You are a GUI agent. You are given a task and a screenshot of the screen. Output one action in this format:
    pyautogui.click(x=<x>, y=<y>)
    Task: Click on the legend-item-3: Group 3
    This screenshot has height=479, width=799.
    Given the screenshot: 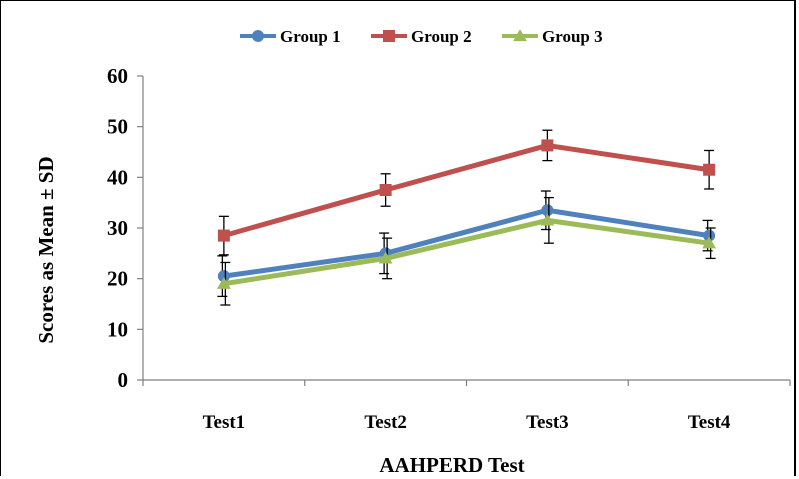 What is the action you would take?
    pyautogui.click(x=552, y=36)
    